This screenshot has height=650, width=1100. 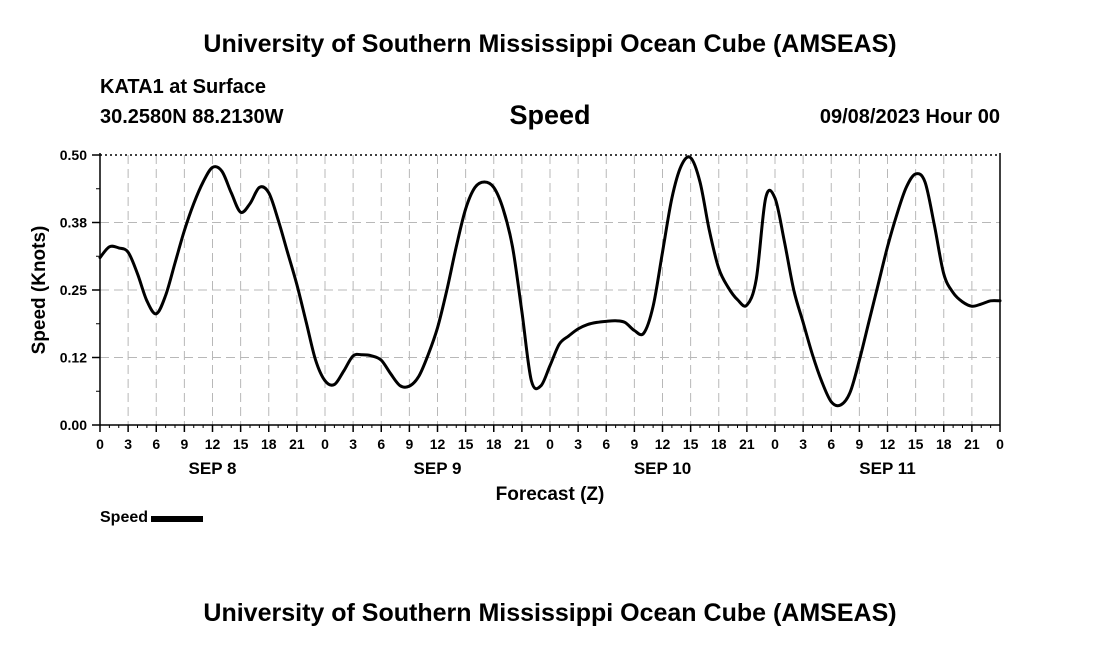 What do you see at coordinates (550, 494) in the screenshot?
I see `x-axis-title: Forecast (Z)` at bounding box center [550, 494].